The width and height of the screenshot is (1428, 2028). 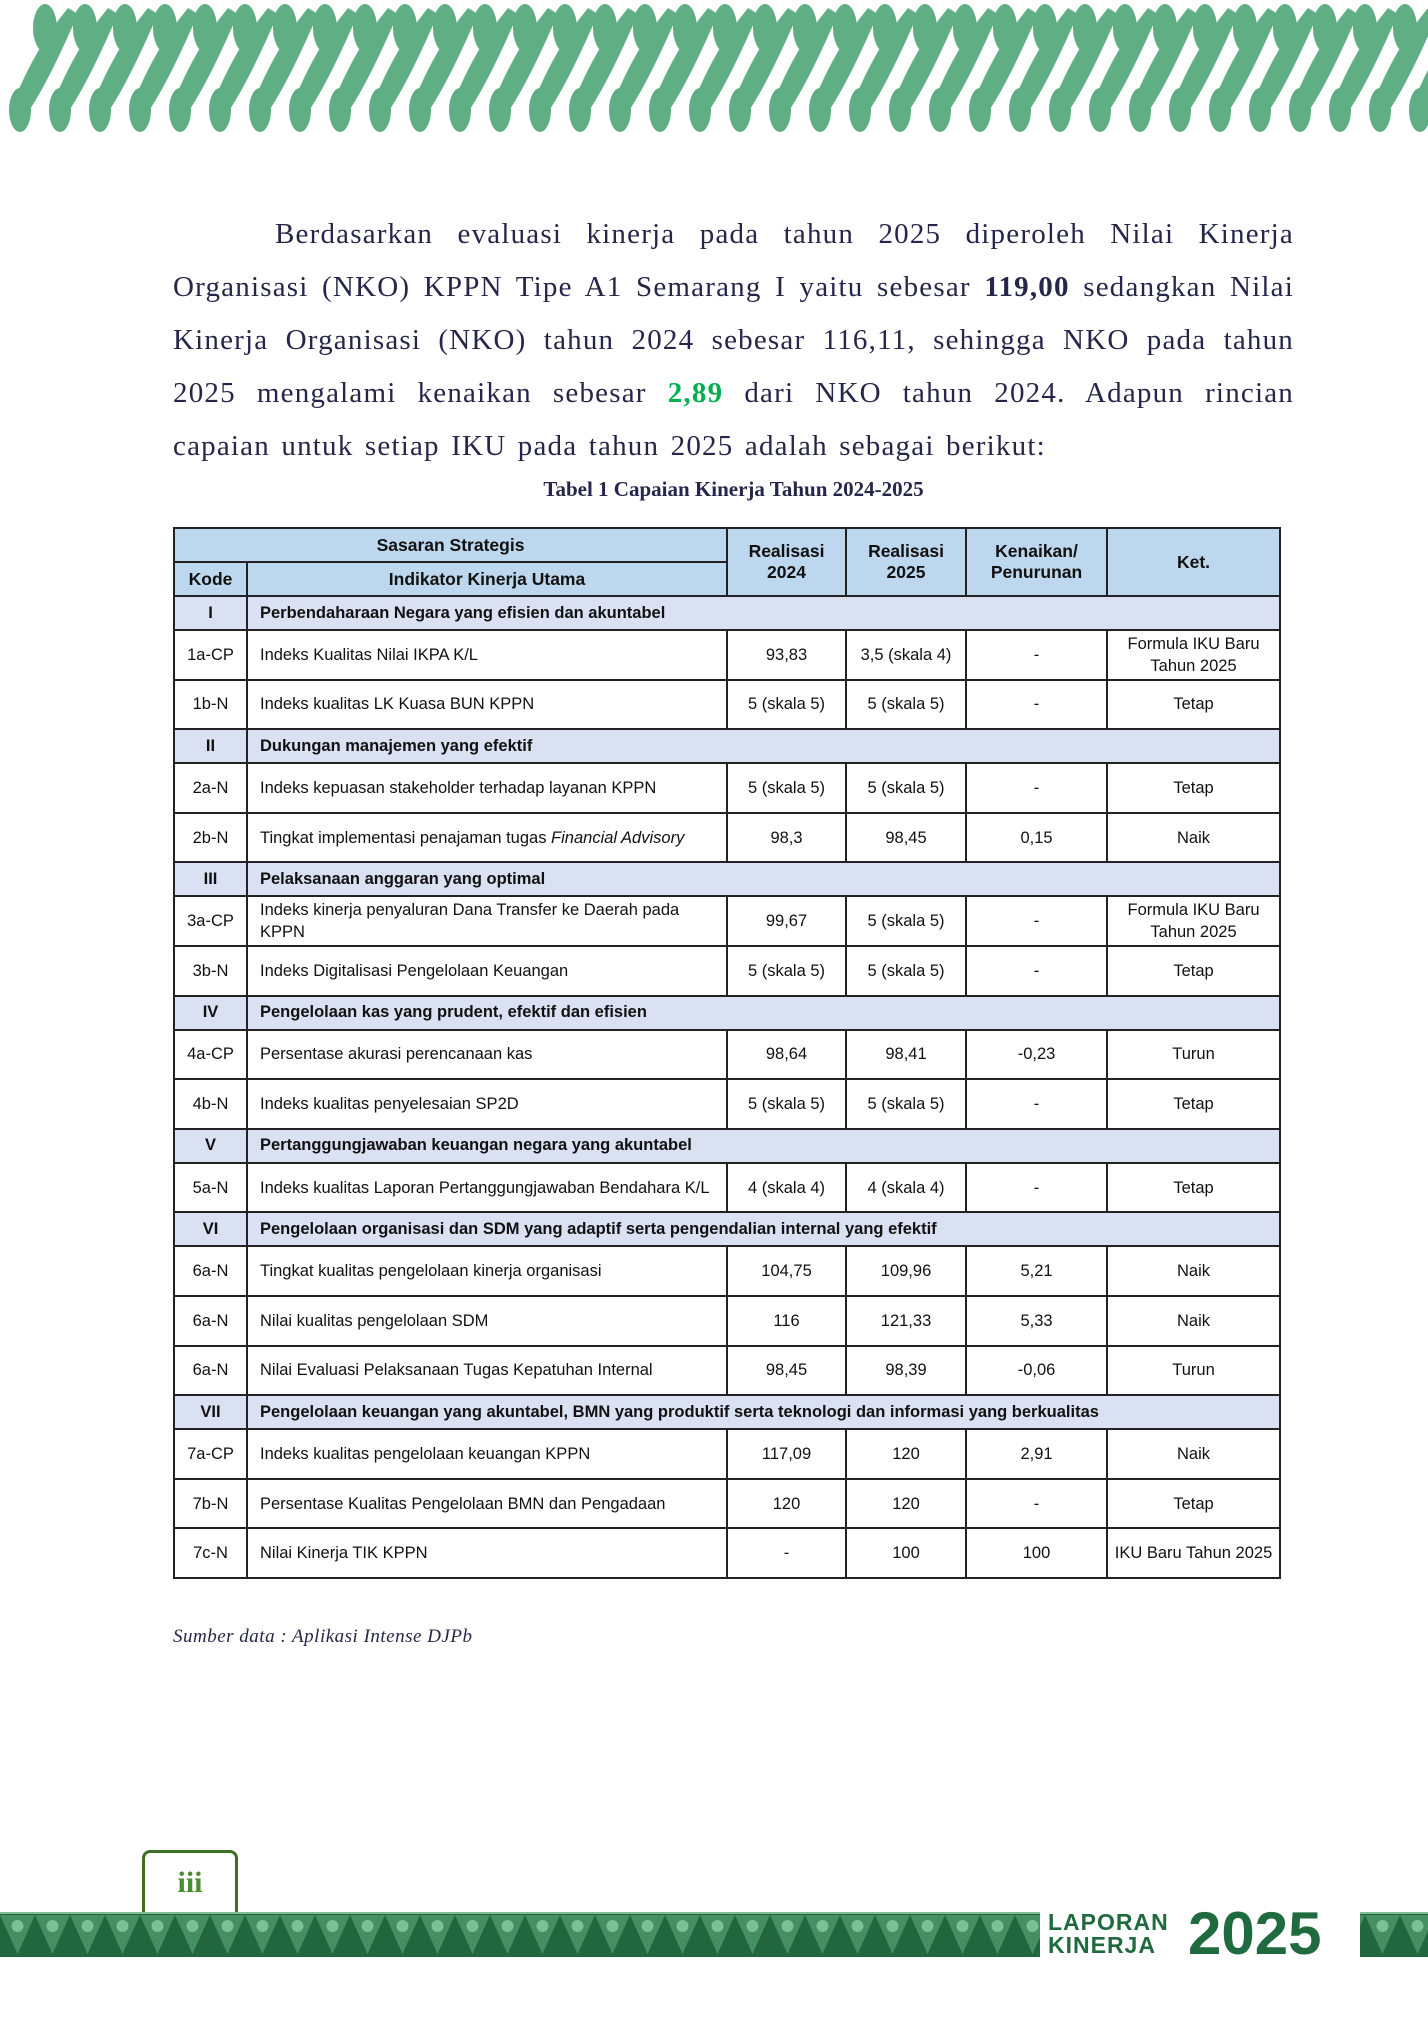 I want to click on header-realisasi-2025: Realisasi 2025, so click(x=906, y=562).